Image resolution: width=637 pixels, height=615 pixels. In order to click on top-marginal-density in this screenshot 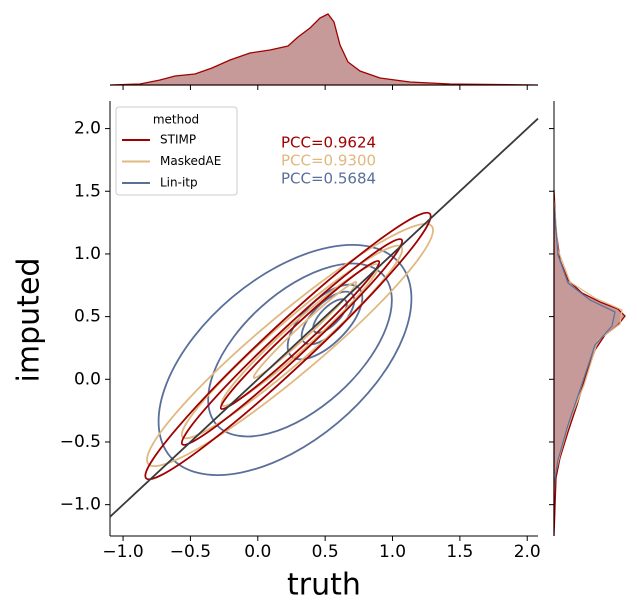, I will do `click(324, 49)`.